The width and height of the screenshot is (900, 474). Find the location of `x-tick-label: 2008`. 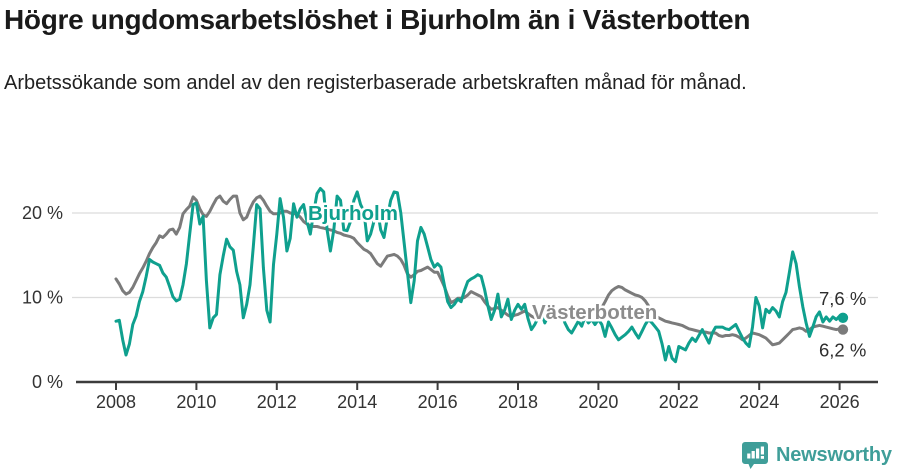

x-tick-label: 2008 is located at coordinates (116, 402).